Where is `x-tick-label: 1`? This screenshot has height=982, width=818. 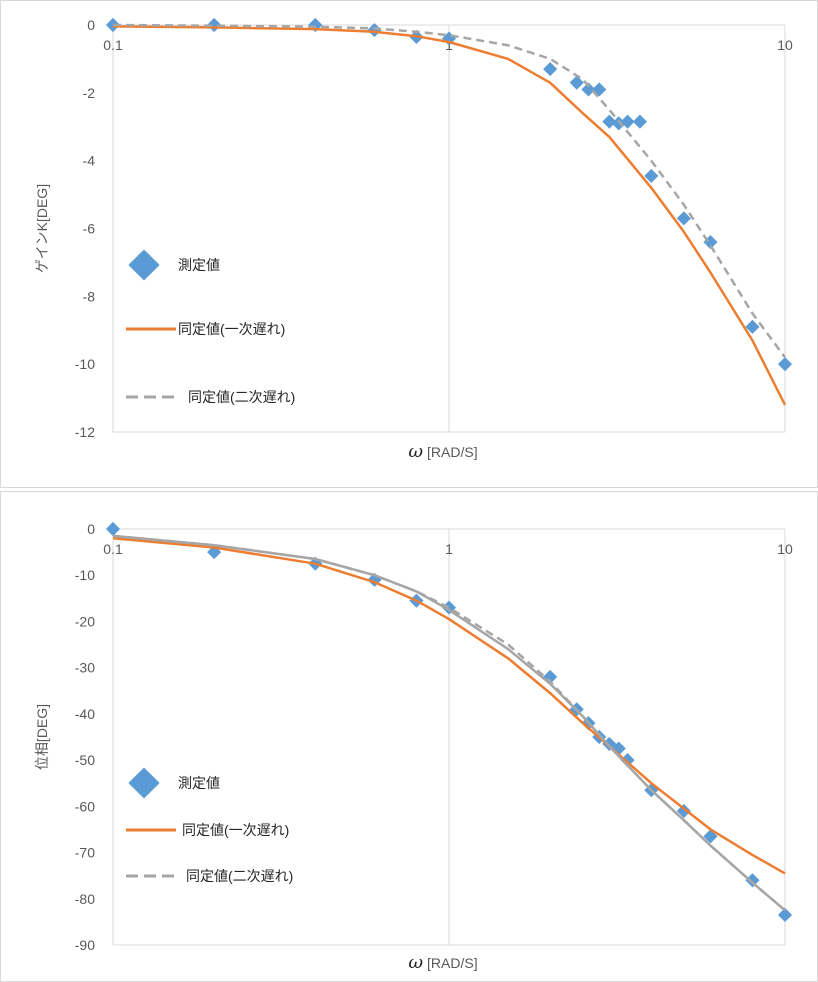 x-tick-label: 1 is located at coordinates (449, 549).